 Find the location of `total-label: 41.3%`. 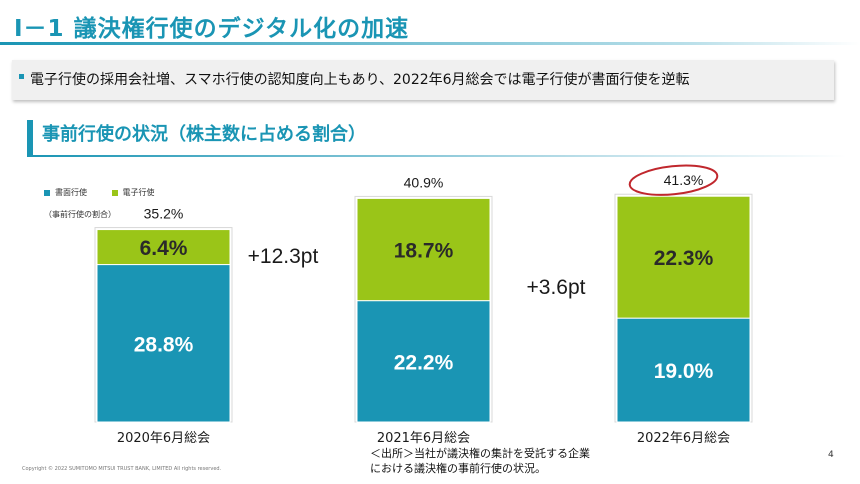

total-label: 41.3% is located at coordinates (684, 180).